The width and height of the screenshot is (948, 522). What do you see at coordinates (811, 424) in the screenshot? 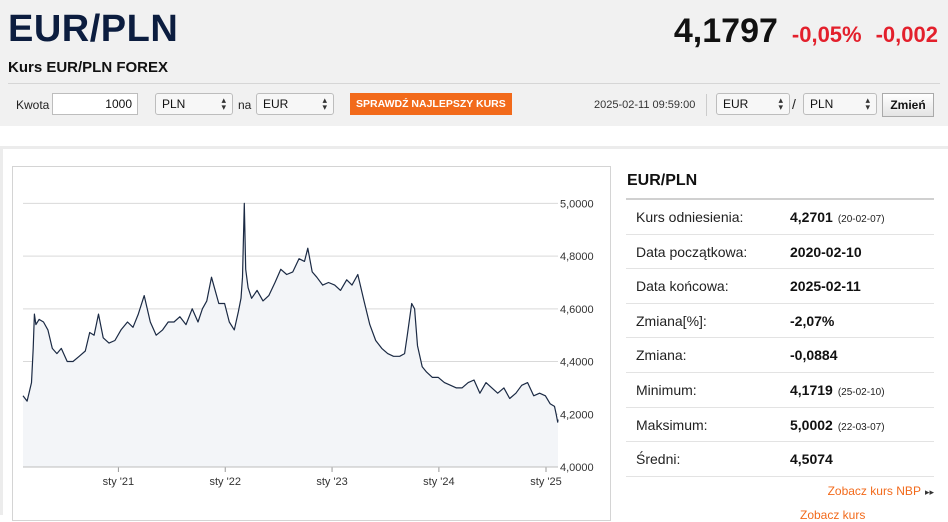
I see `stats-value-text: 5,0002` at bounding box center [811, 424].